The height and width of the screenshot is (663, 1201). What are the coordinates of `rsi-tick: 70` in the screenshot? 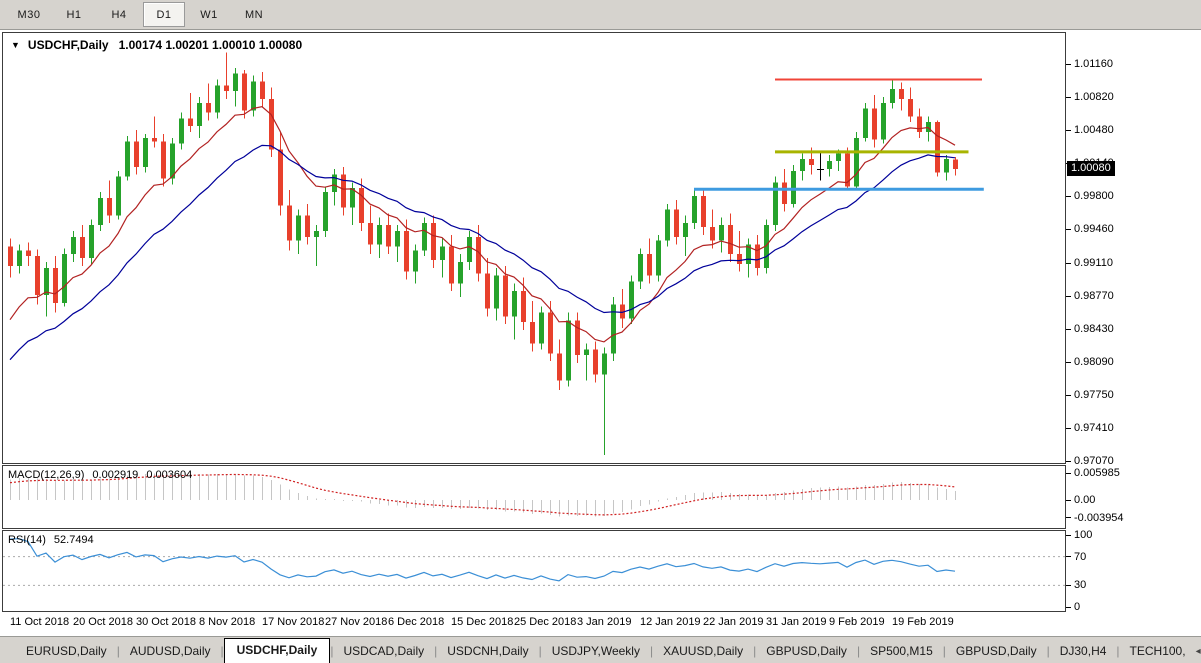 It's located at (1076, 557).